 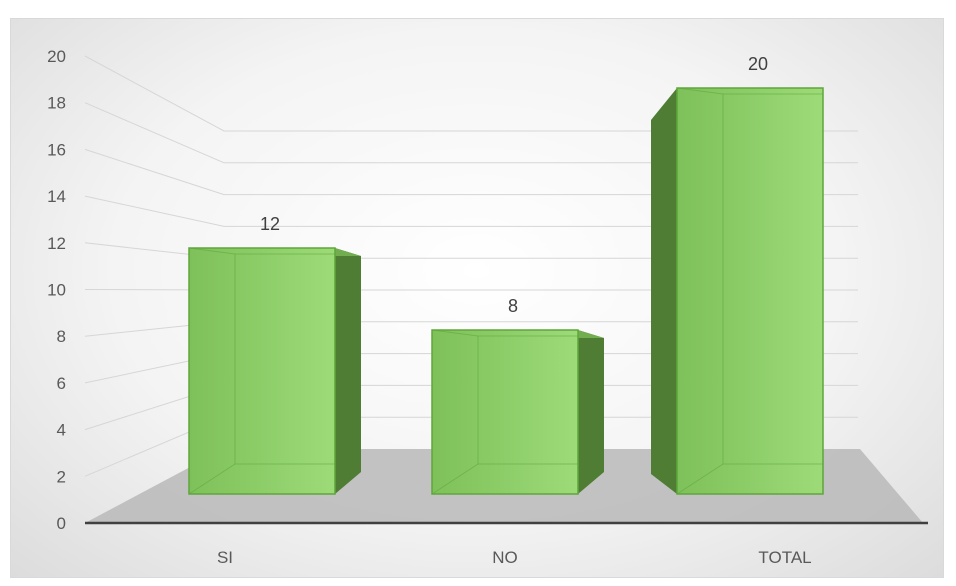 What do you see at coordinates (61, 430) in the screenshot?
I see `y-tick-label: 4` at bounding box center [61, 430].